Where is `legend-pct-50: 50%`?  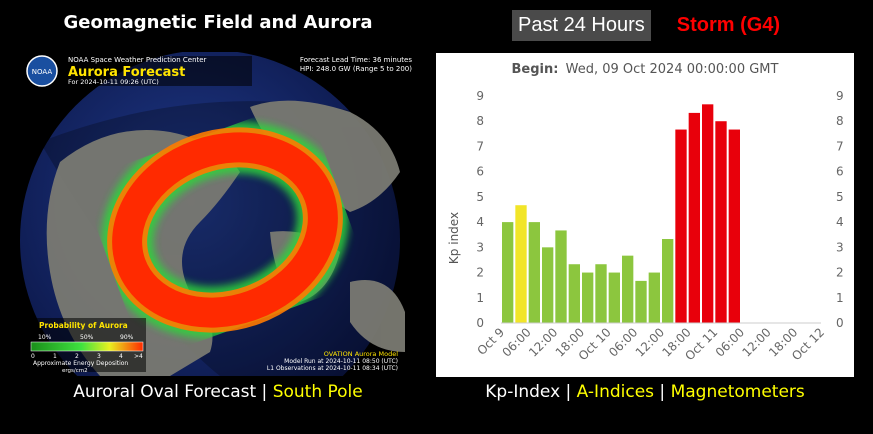 legend-pct-50: 50% is located at coordinates (87, 337).